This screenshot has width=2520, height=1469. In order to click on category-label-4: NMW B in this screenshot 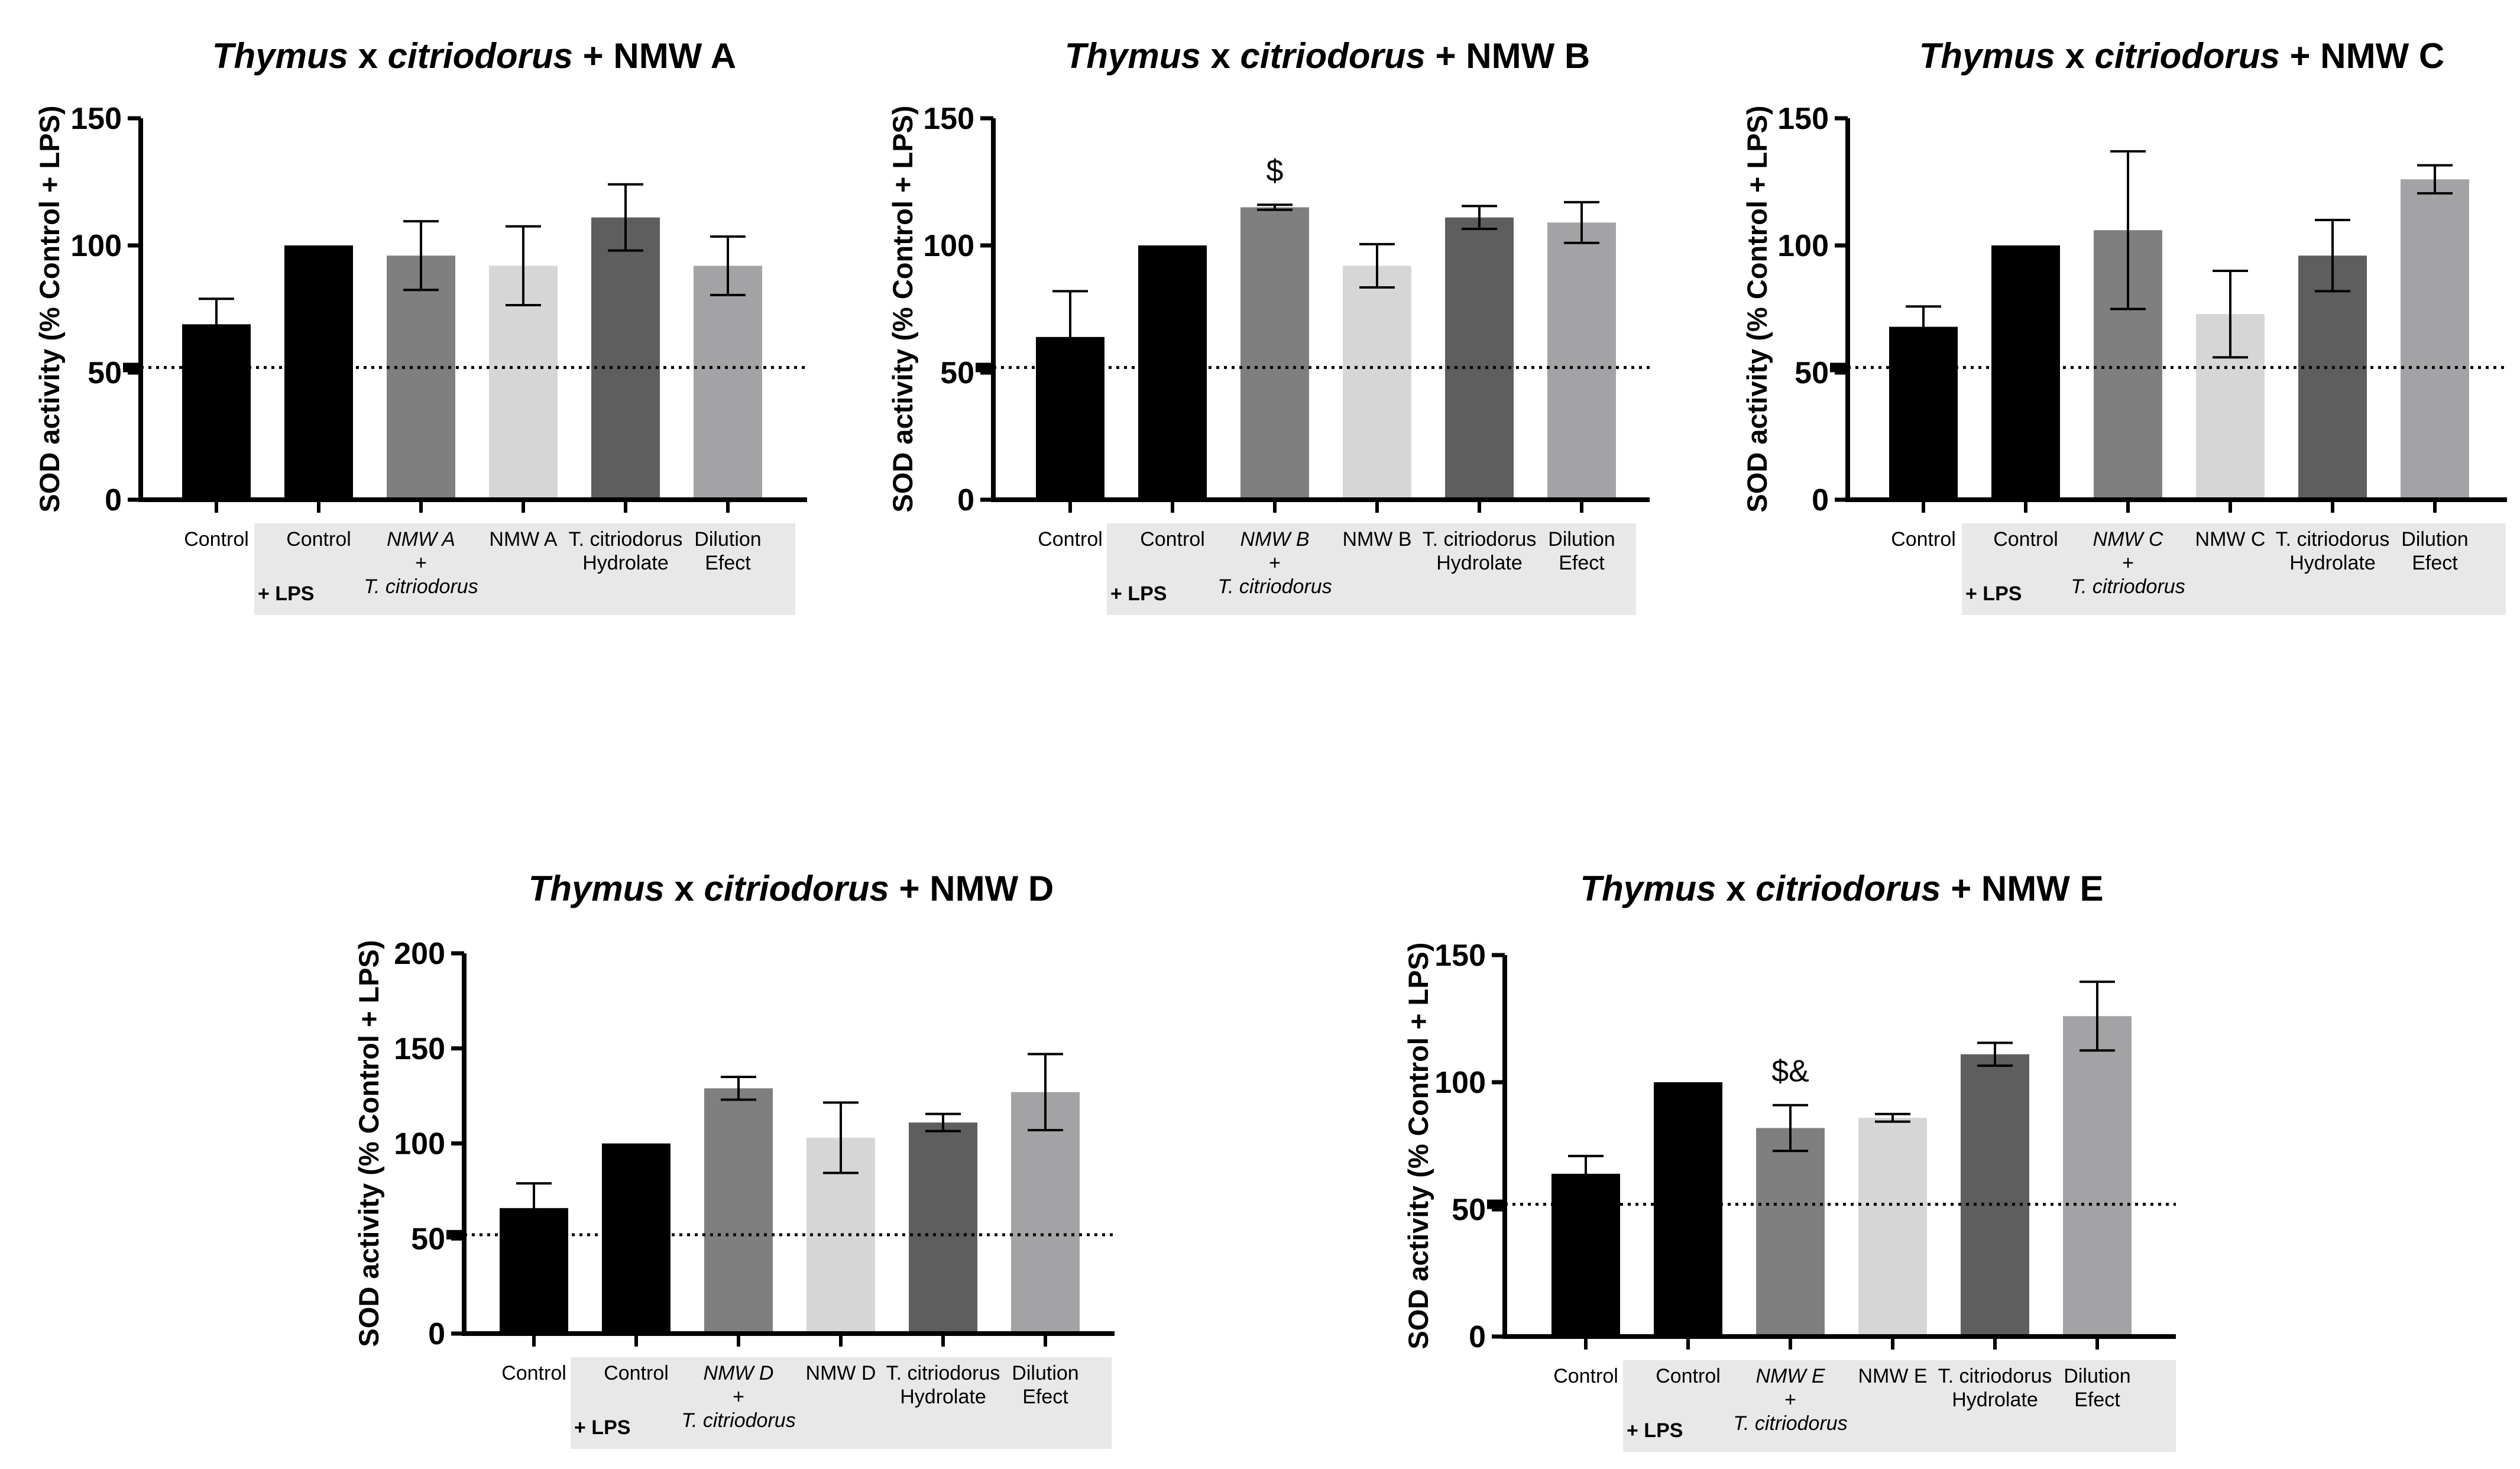, I will do `click(1376, 539)`.